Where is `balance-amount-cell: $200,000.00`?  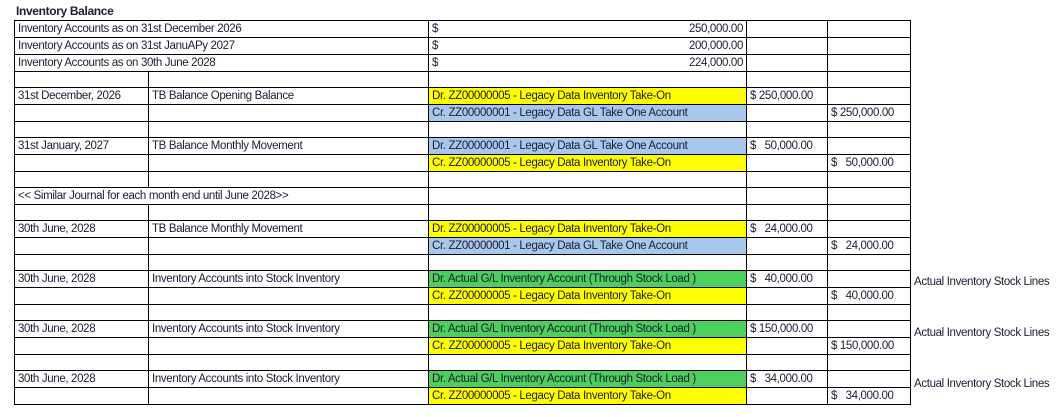
balance-amount-cell: $200,000.00 is located at coordinates (587, 46).